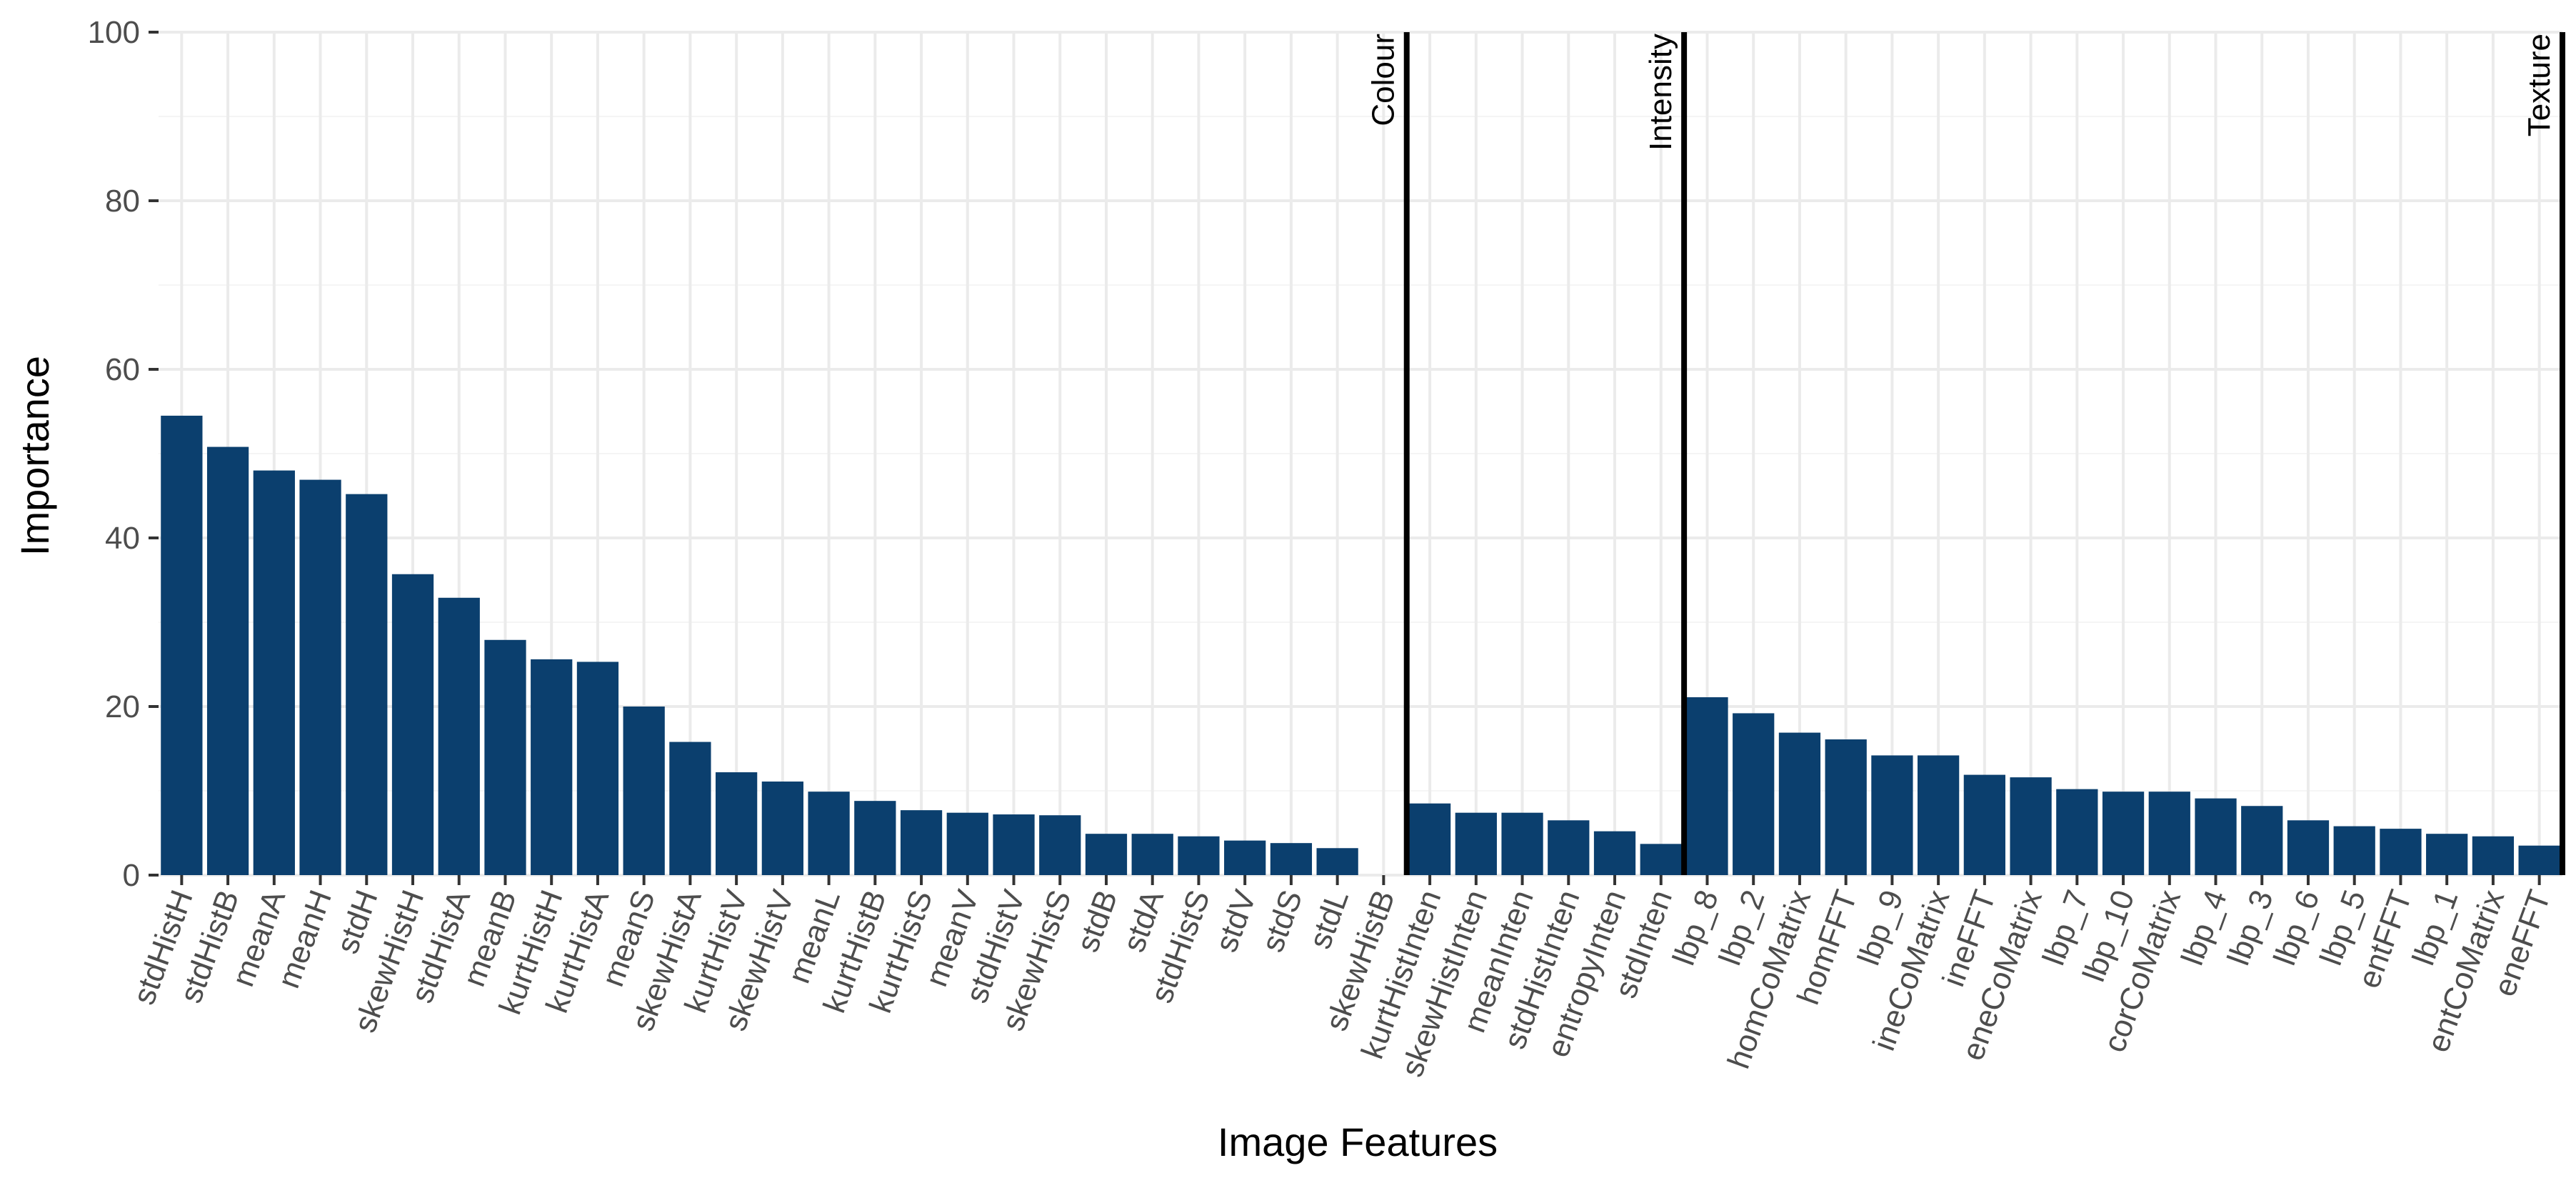 Image resolution: width=2576 pixels, height=1183 pixels. I want to click on bar-entCoMatrix, so click(2493, 855).